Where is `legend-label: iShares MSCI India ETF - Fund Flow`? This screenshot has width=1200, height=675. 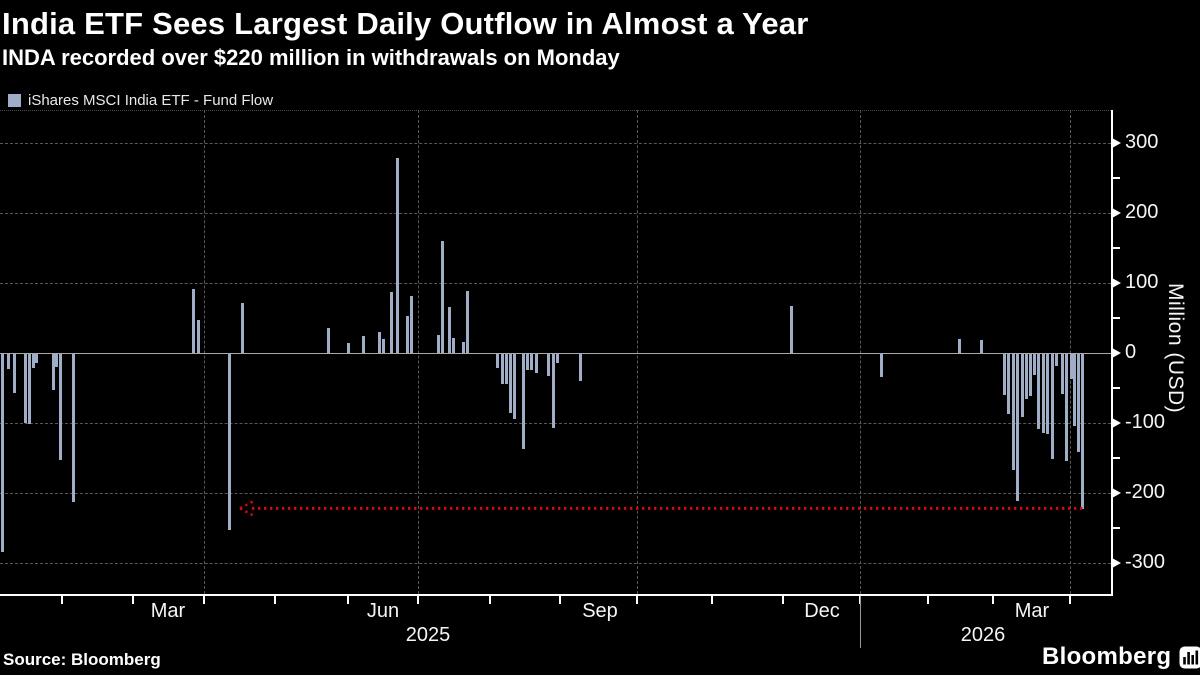
legend-label: iShares MSCI India ETF - Fund Flow is located at coordinates (151, 100).